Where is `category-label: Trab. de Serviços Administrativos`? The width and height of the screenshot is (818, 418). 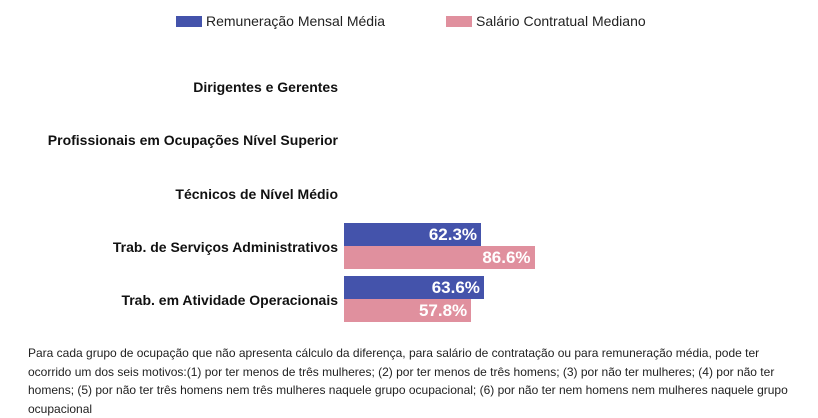 category-label: Trab. de Serviços Administrativos is located at coordinates (225, 246).